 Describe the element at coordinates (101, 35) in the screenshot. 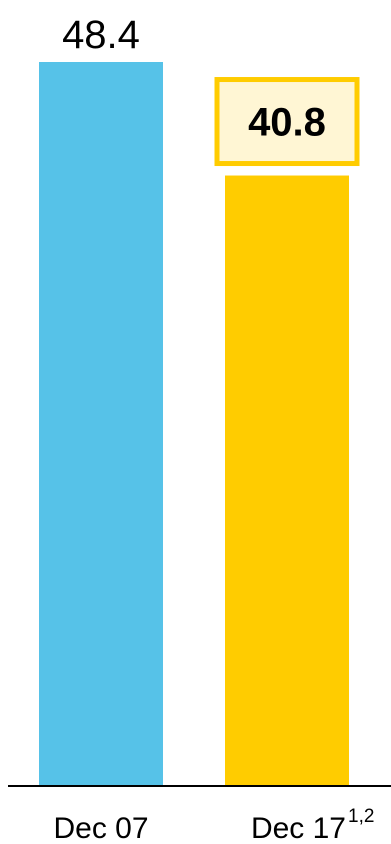

I see `bar-value-label-dec-07: 48.4` at that location.